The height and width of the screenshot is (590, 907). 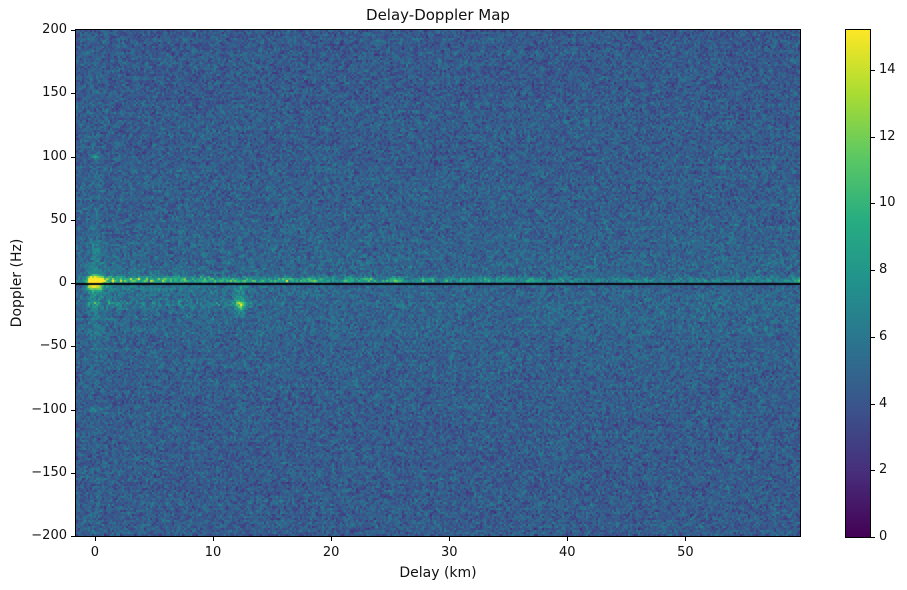 What do you see at coordinates (887, 136) in the screenshot?
I see `colorbar-tick-label: 12` at bounding box center [887, 136].